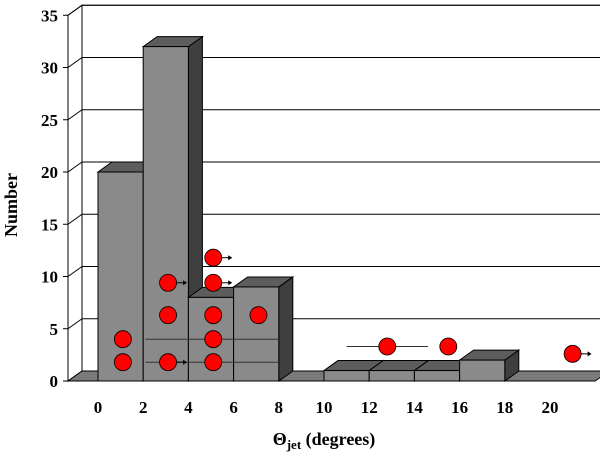  I want to click on y-tick-label: 0, so click(54, 381).